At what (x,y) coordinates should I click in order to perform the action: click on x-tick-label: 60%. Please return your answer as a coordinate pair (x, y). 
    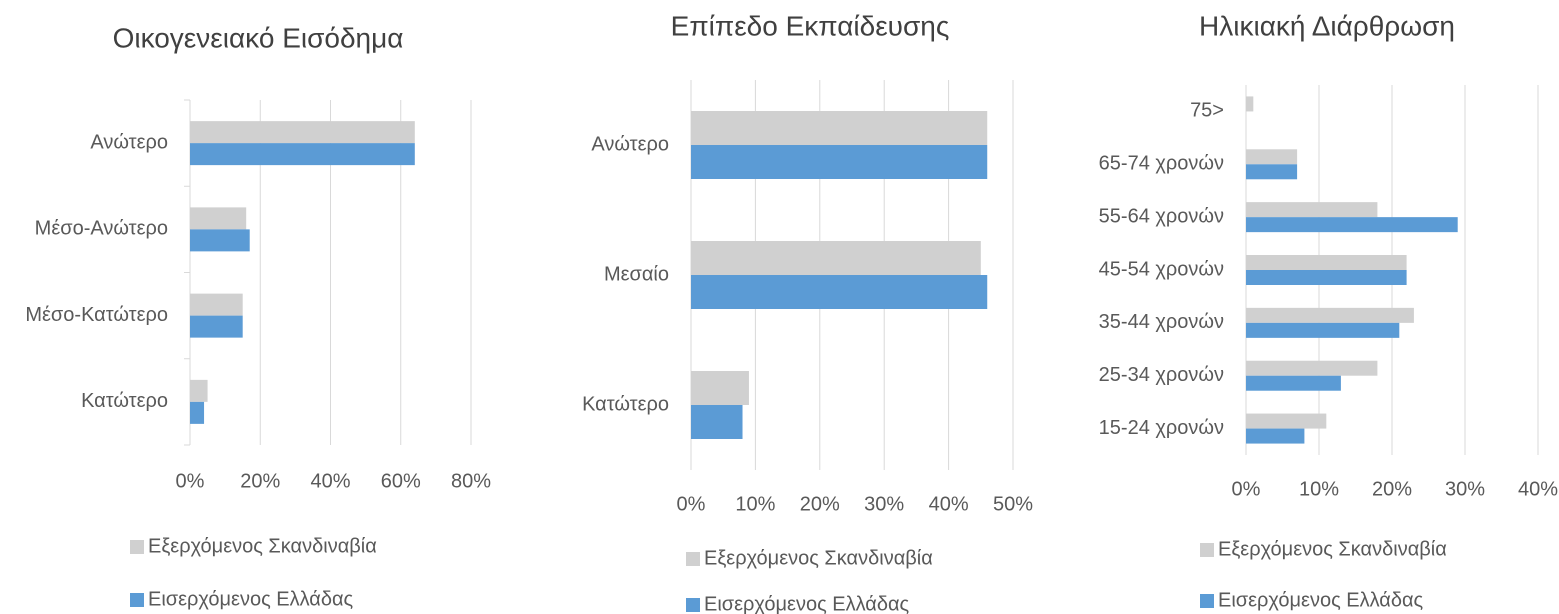
    Looking at the image, I should click on (401, 481).